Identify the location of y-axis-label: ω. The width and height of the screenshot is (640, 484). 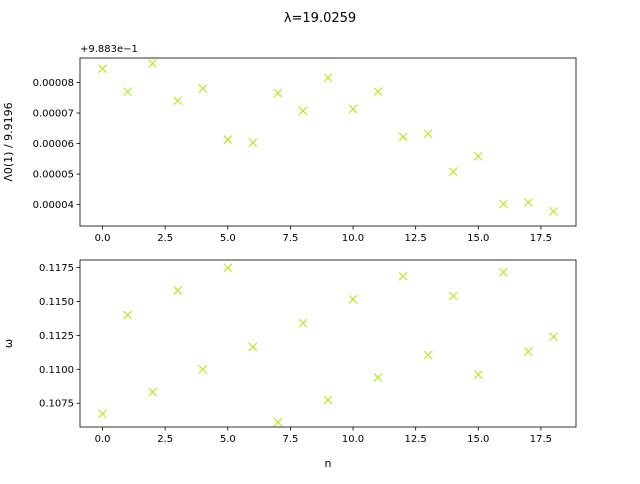
(8, 343).